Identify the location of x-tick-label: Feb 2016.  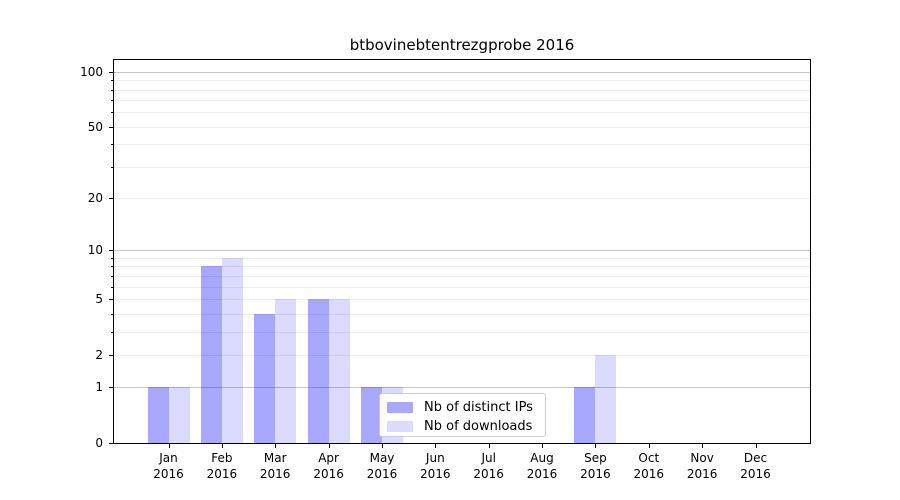
(222, 466).